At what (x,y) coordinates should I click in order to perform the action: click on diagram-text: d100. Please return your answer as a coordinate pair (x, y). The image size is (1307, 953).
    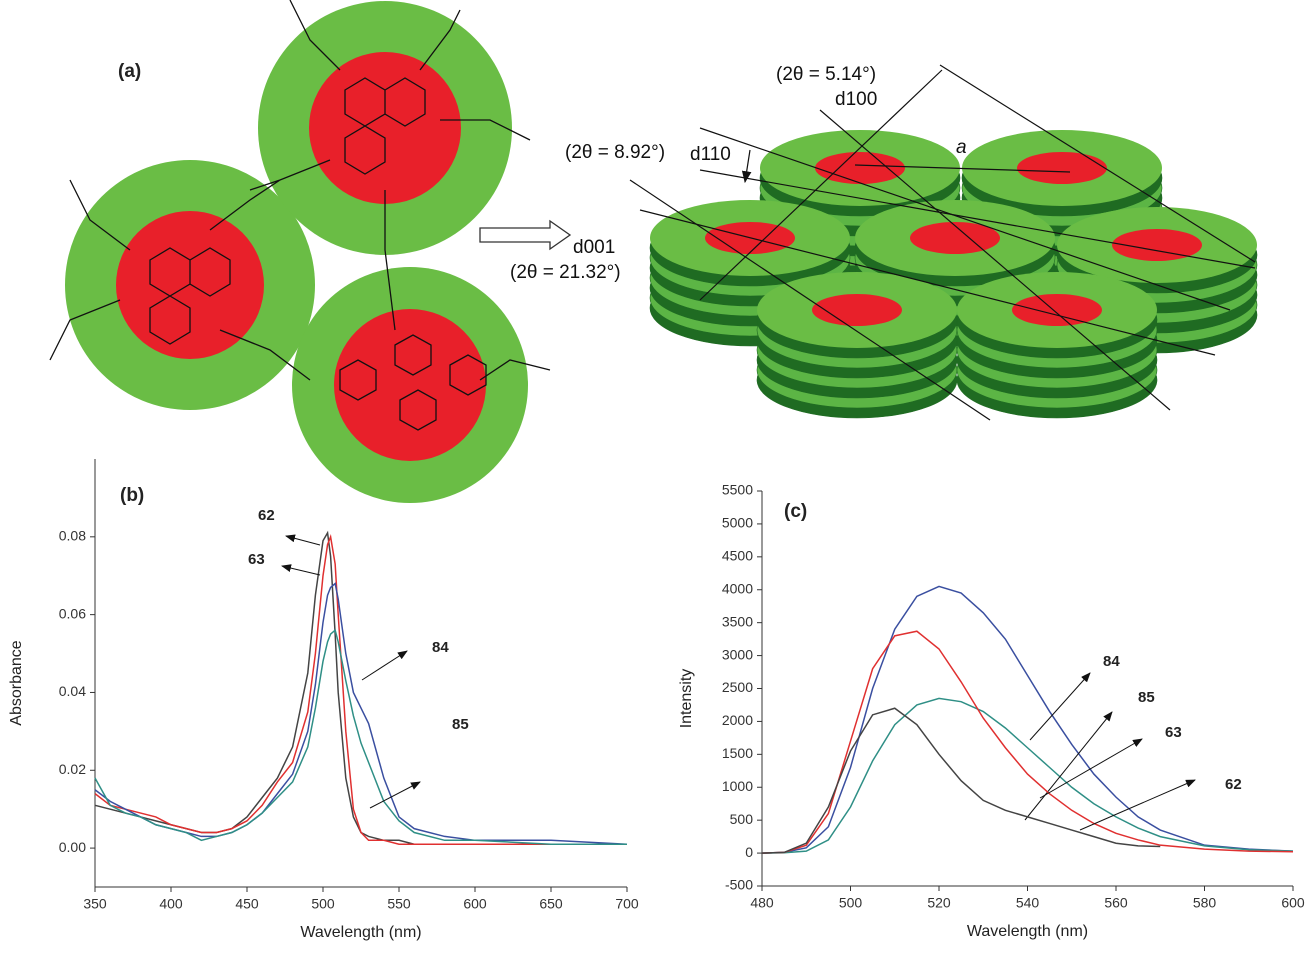
    Looking at the image, I should click on (856, 99).